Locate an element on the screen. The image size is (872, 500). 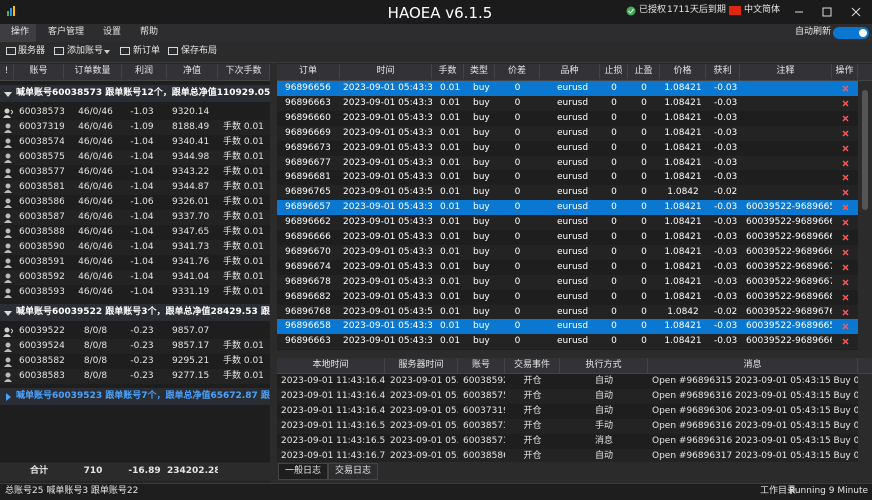
column-header: 时间 is located at coordinates (386, 71).